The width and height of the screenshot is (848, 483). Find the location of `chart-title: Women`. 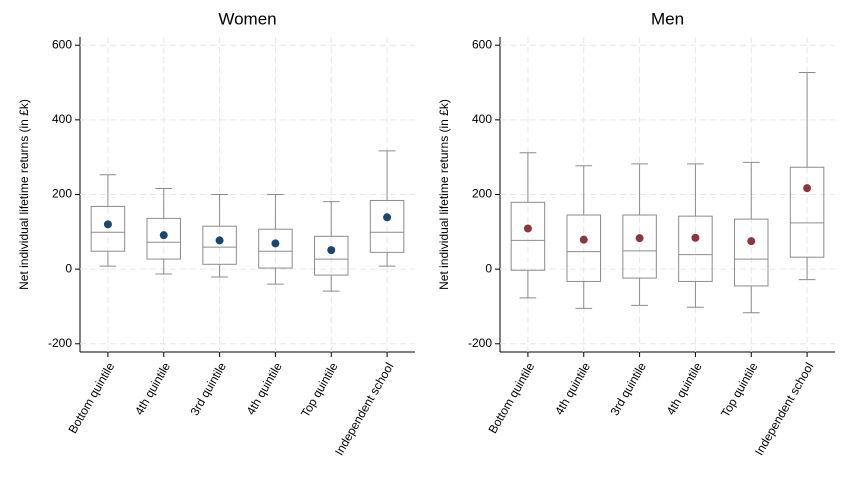

chart-title: Women is located at coordinates (247, 18).